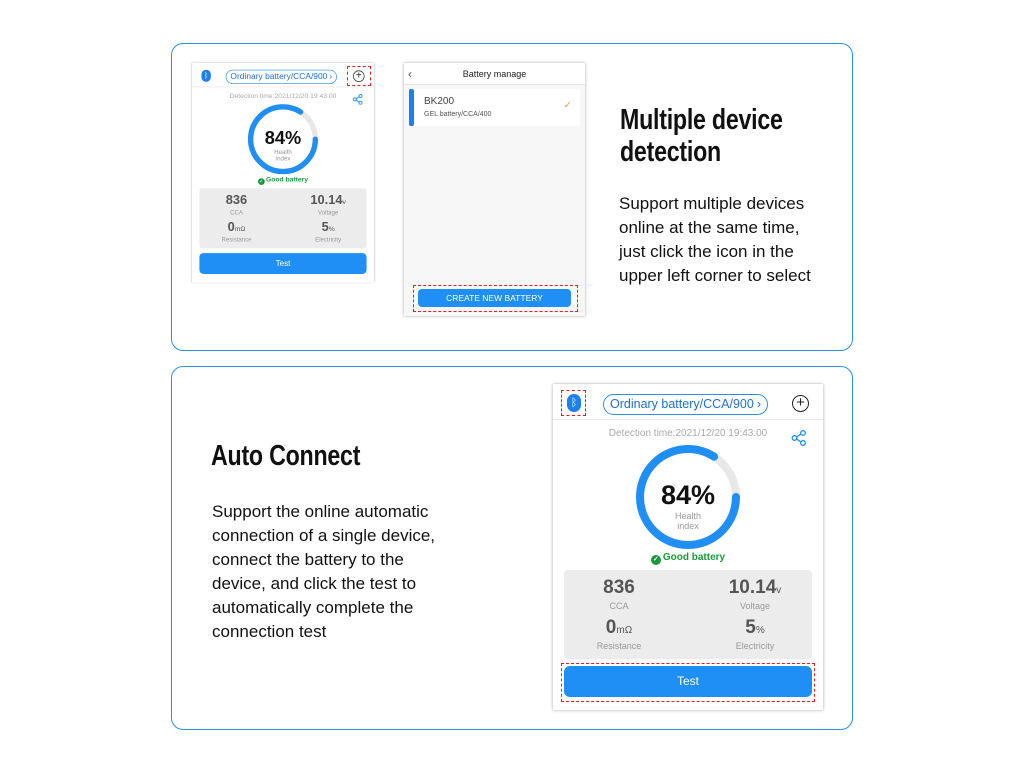  What do you see at coordinates (494, 107) in the screenshot?
I see `battery-list-item: BK200 GEL battery/CCA/400 ✓` at bounding box center [494, 107].